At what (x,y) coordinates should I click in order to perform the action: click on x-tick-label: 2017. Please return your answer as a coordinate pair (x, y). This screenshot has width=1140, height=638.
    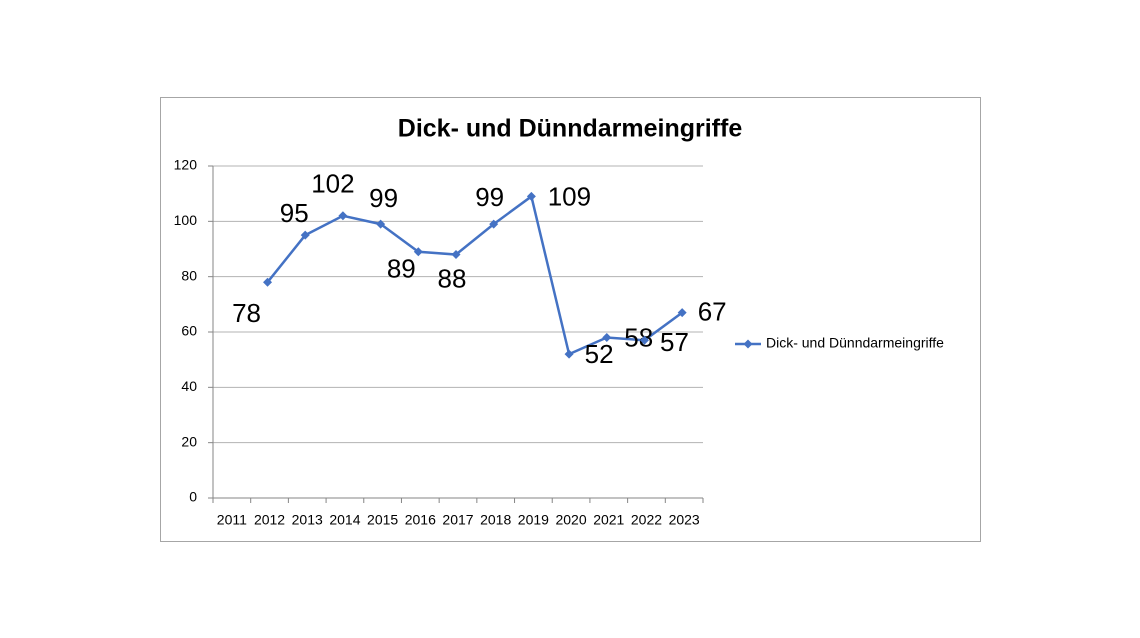
    Looking at the image, I should click on (457, 520).